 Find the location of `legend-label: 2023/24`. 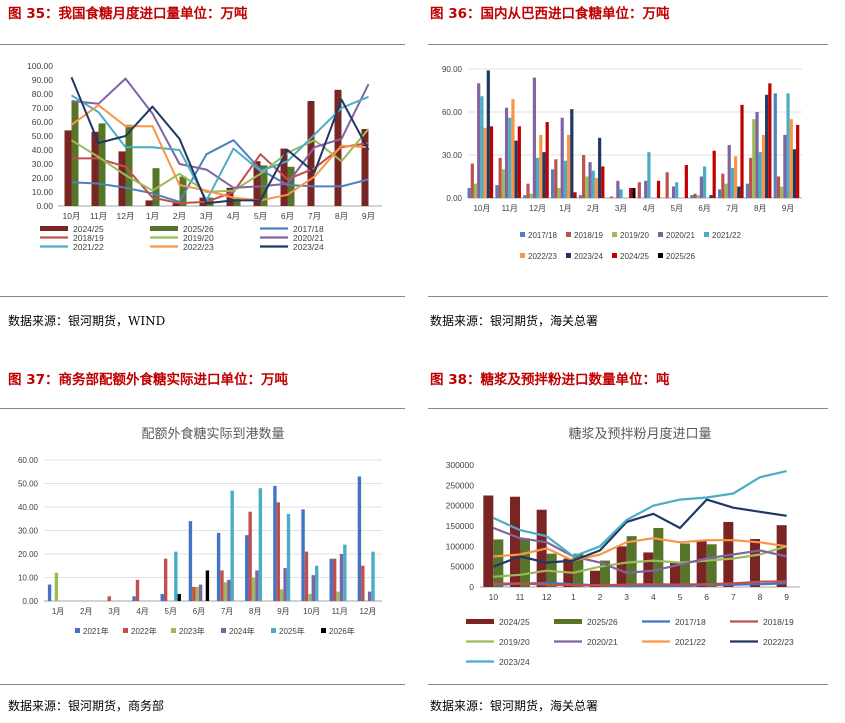

legend-label: 2023/24 is located at coordinates (514, 662).